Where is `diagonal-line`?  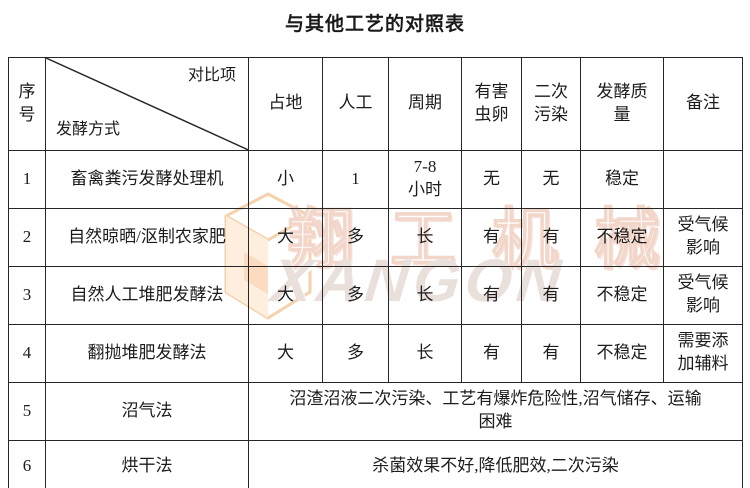
diagonal-line is located at coordinates (147, 104).